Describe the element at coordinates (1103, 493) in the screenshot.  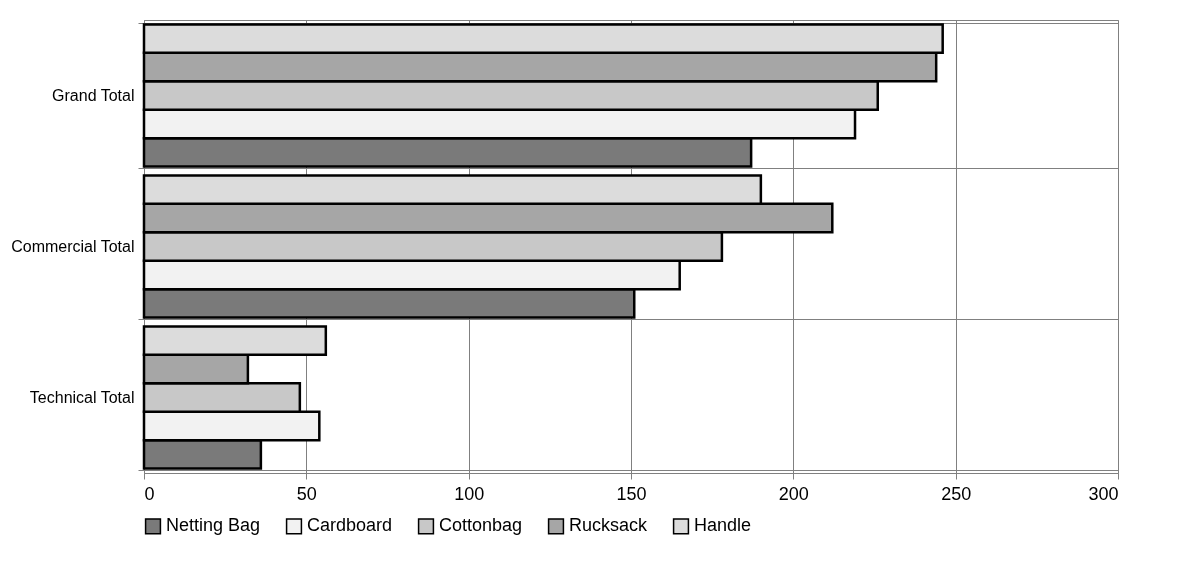
I see `x-tick-label: 300` at that location.